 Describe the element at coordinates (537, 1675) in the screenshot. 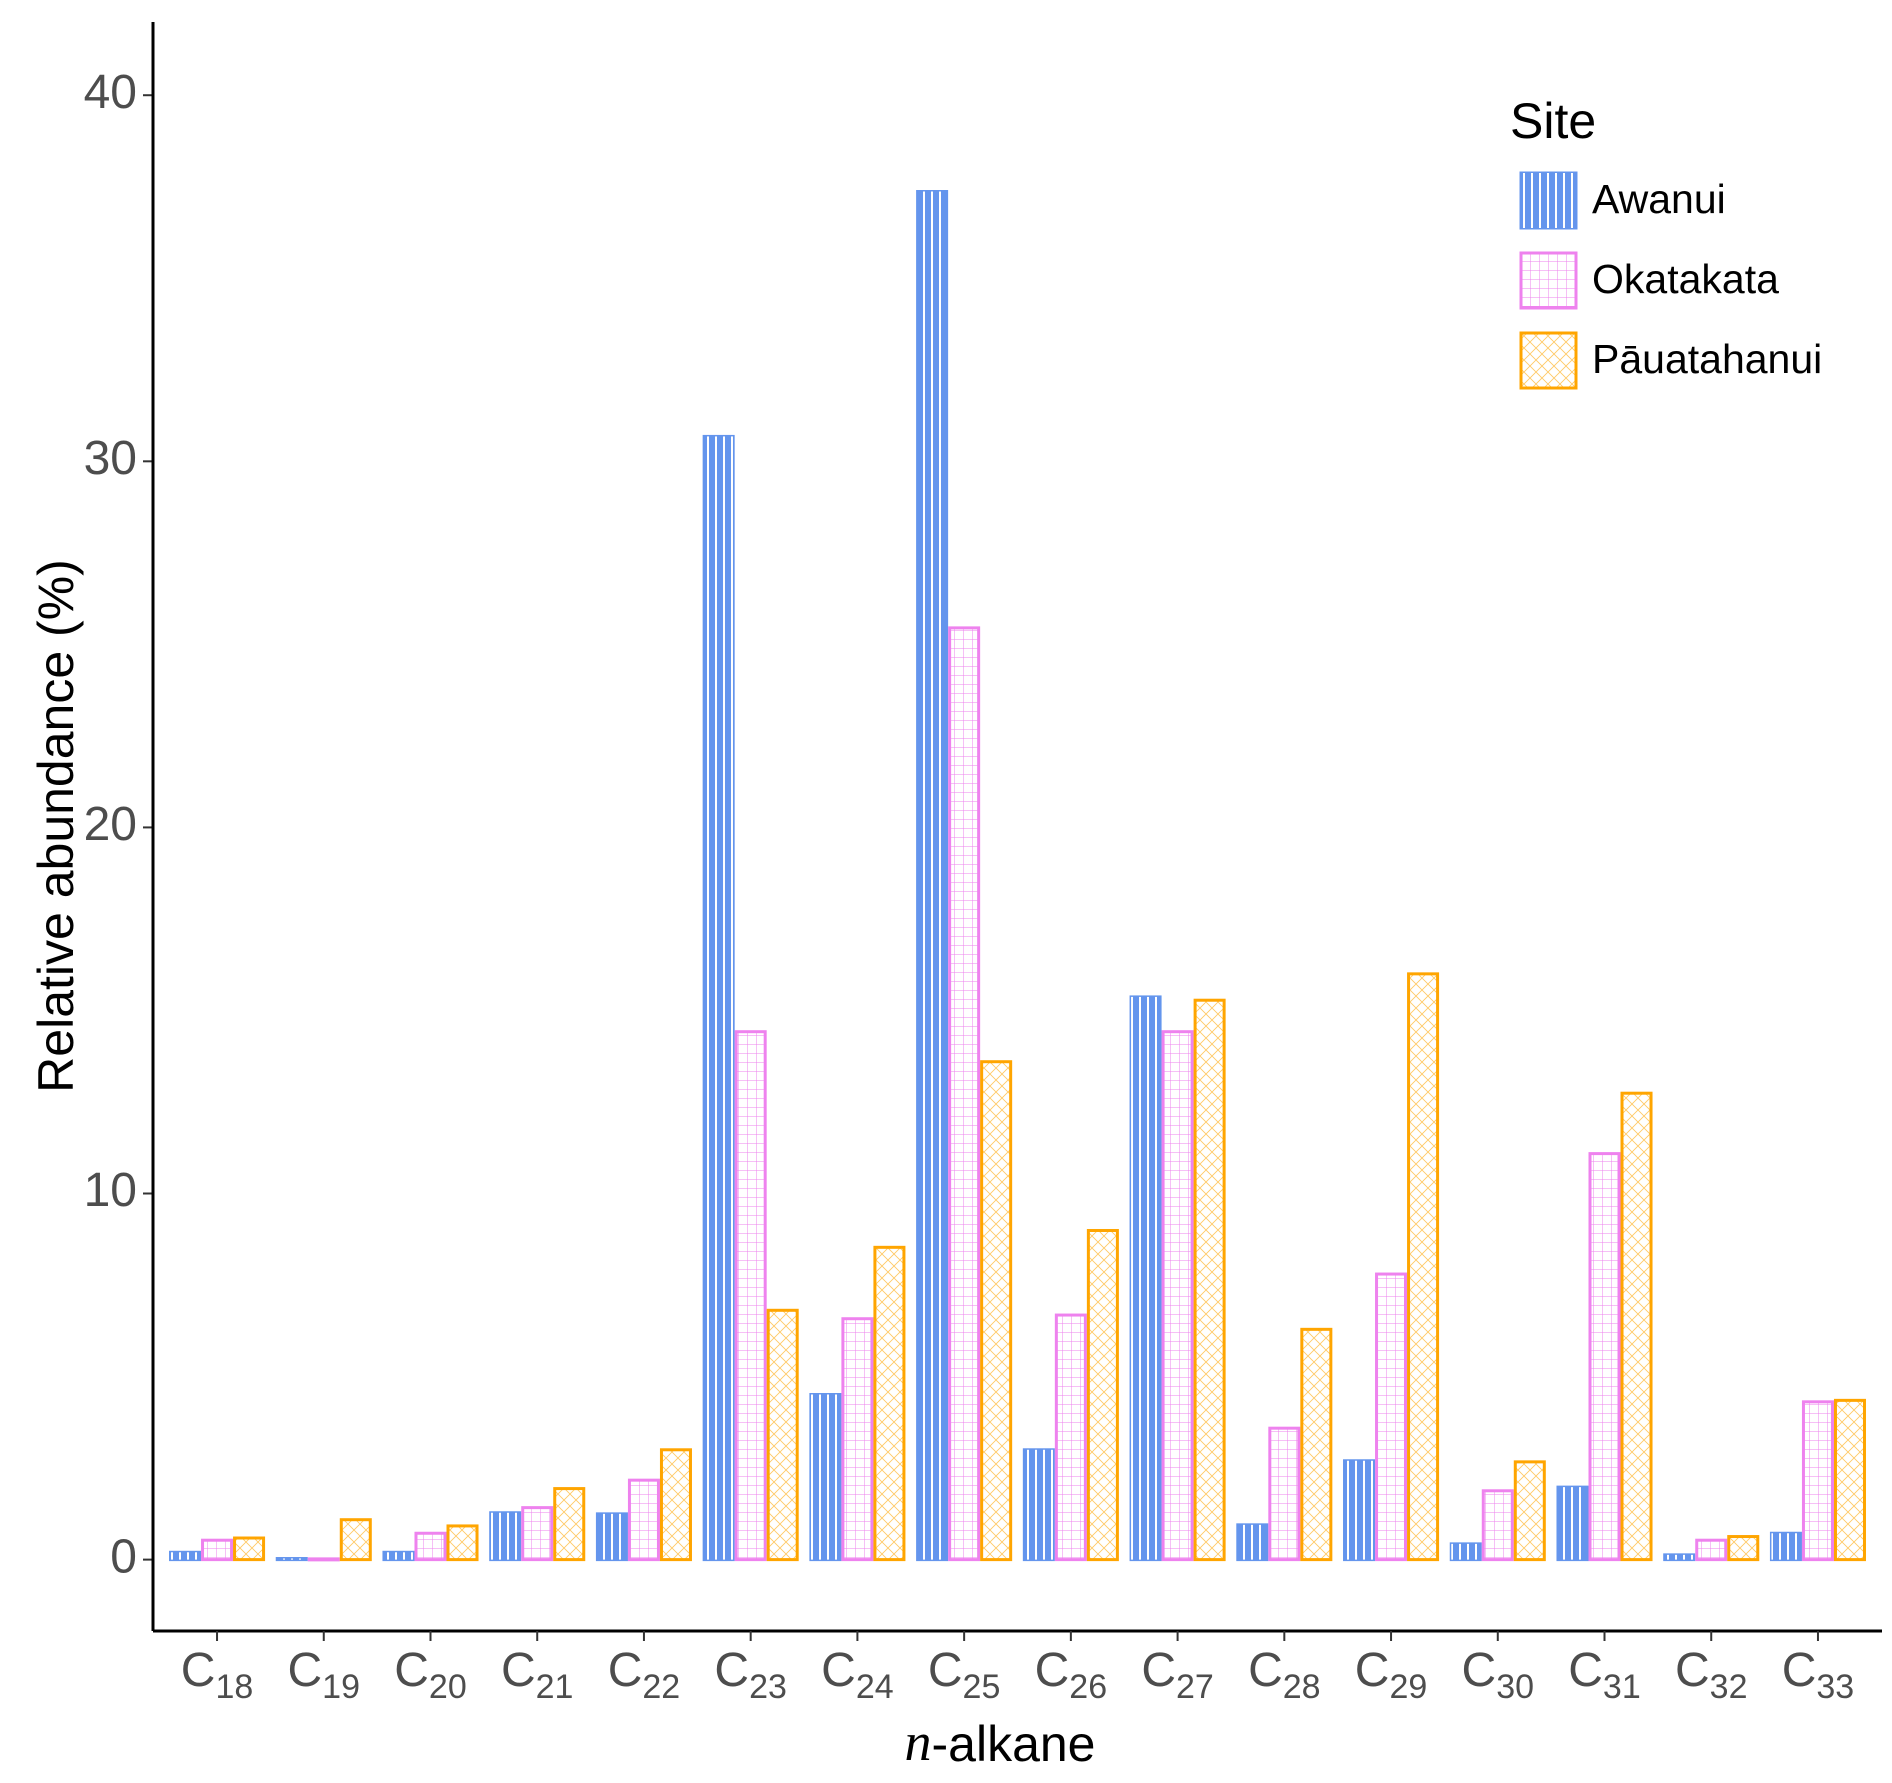

I see `x-tick-label: C21` at that location.